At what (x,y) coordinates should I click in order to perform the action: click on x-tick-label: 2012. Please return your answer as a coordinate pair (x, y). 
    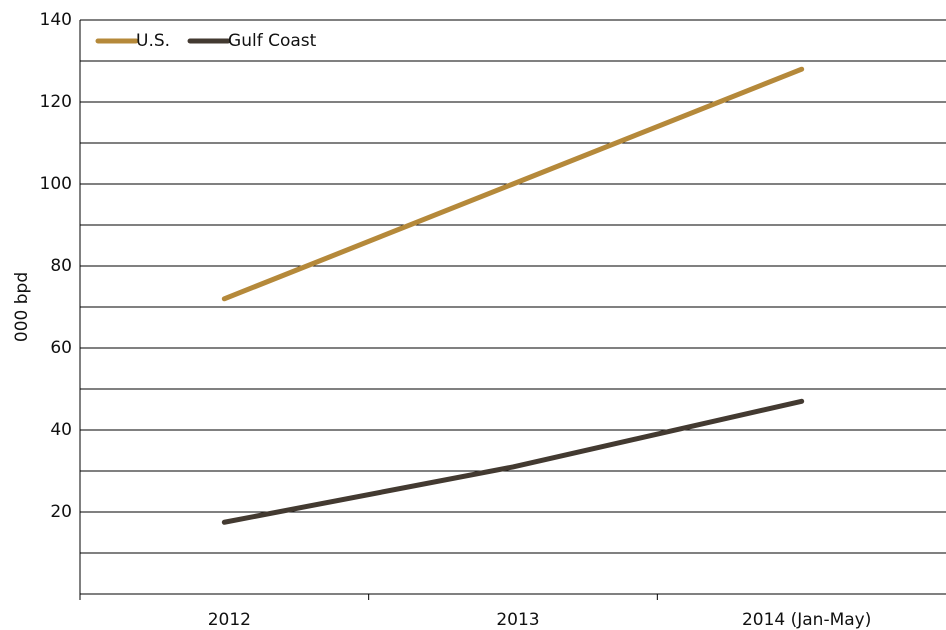
    Looking at the image, I should click on (229, 620).